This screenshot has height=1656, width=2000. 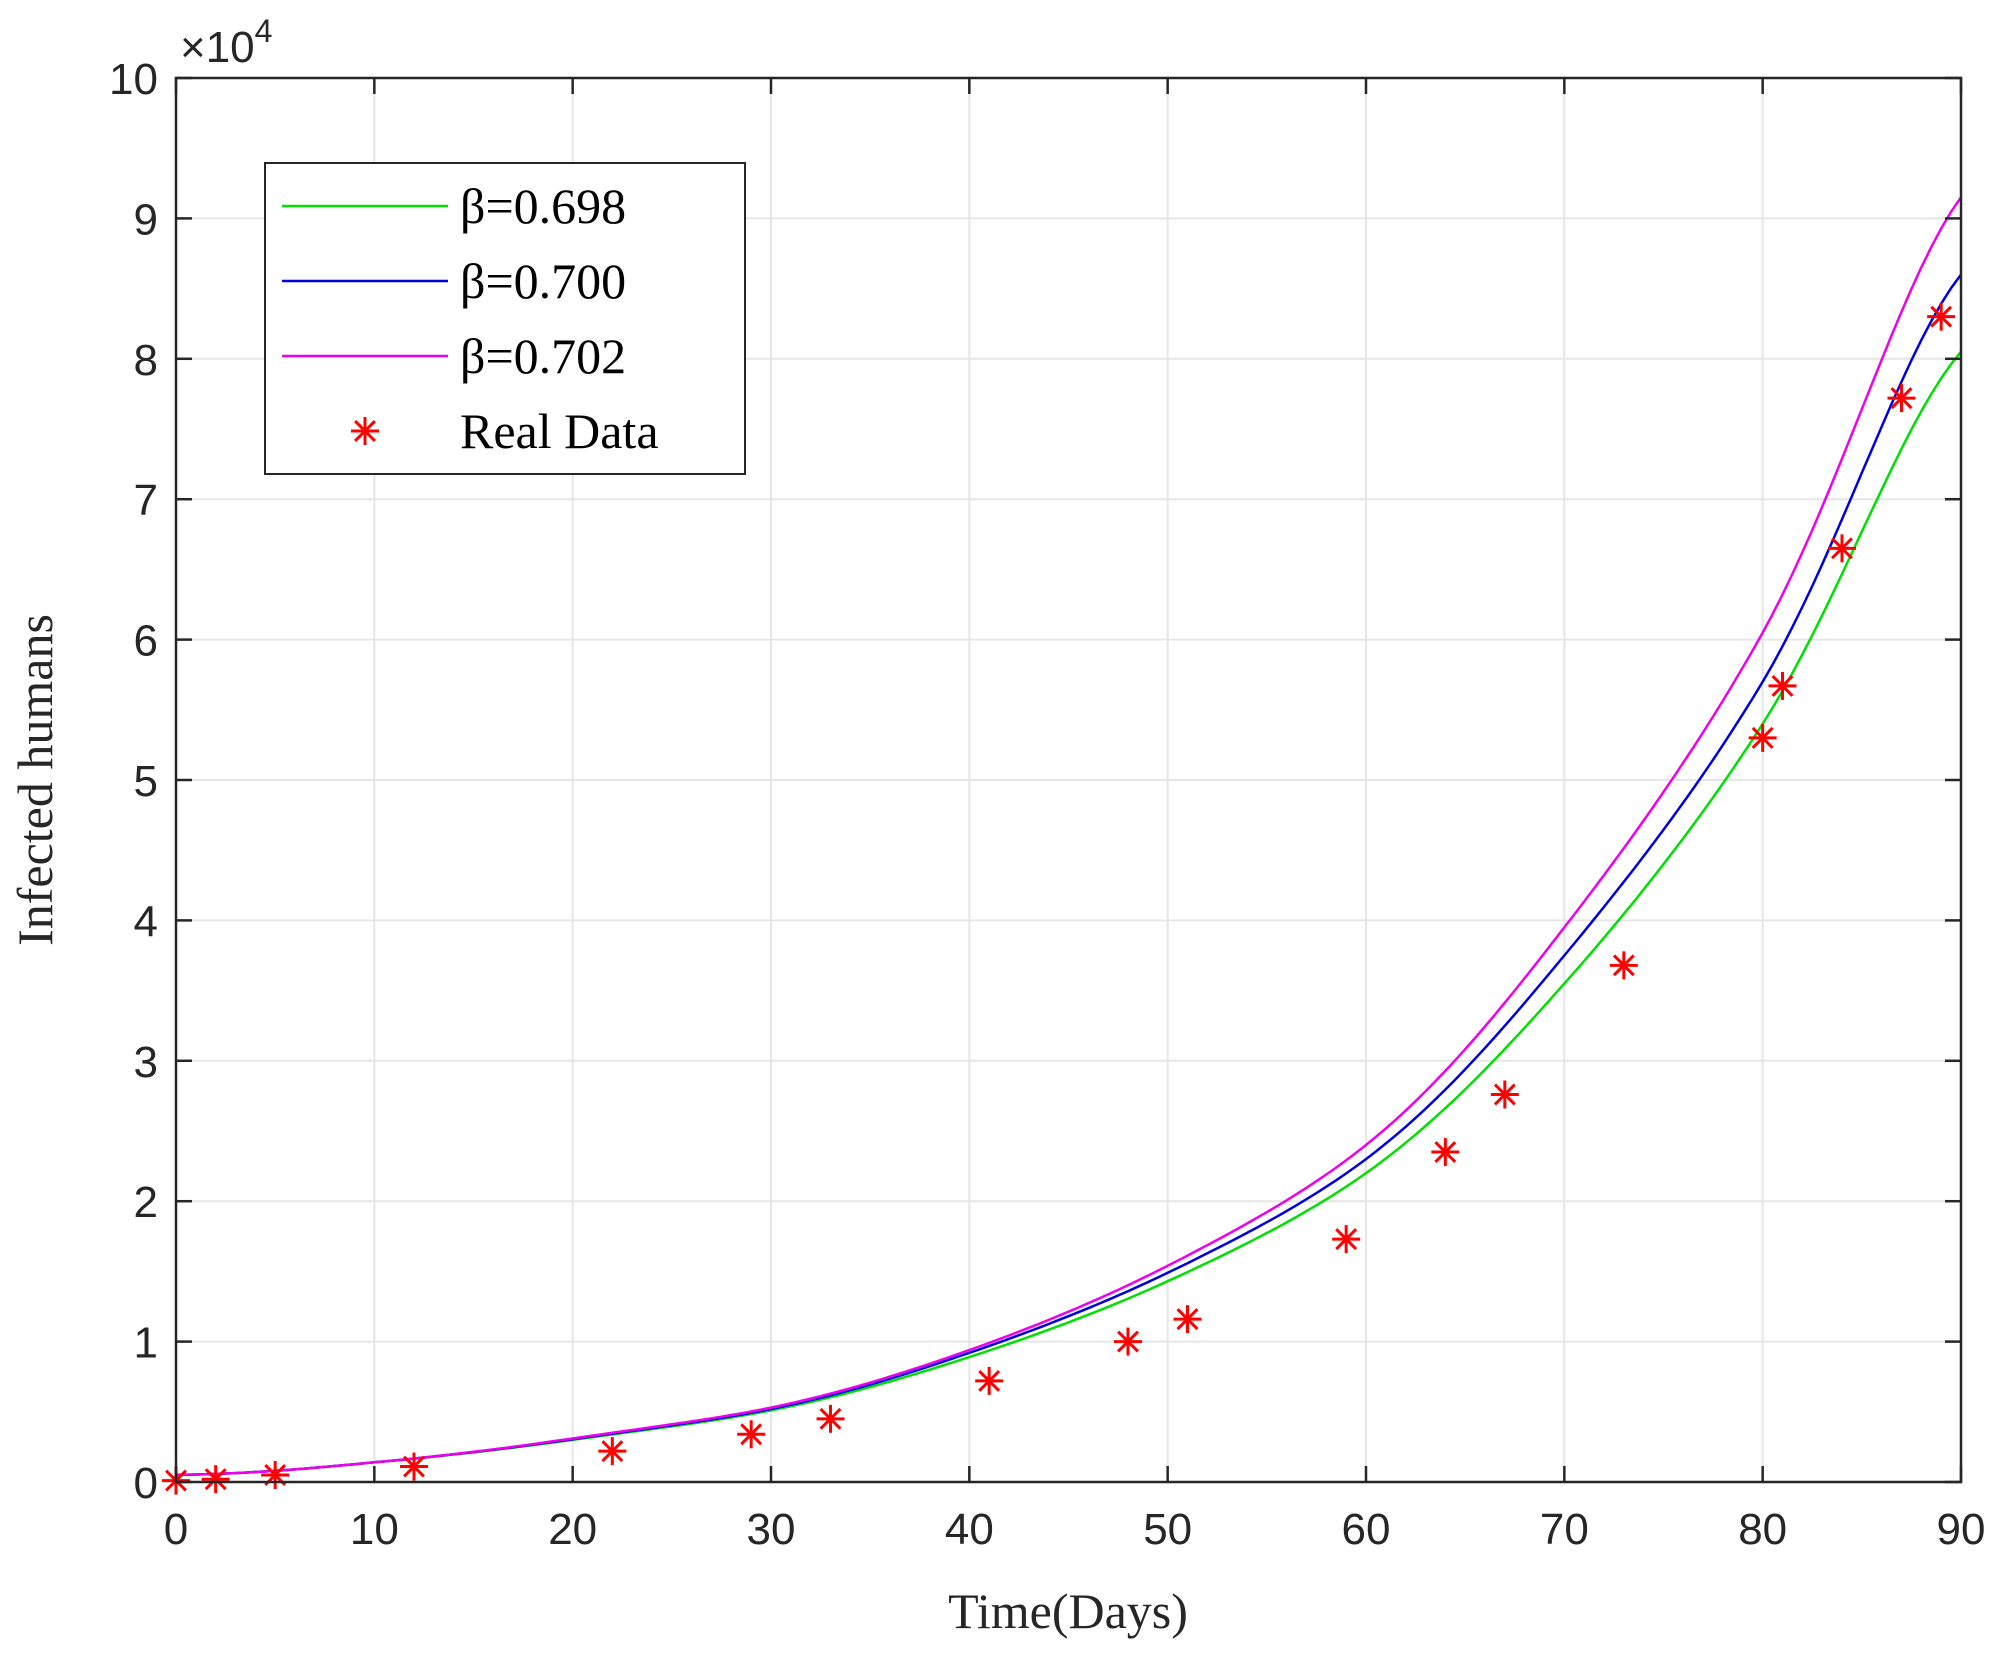 I want to click on x-tick-label: 40, so click(x=969, y=1529).